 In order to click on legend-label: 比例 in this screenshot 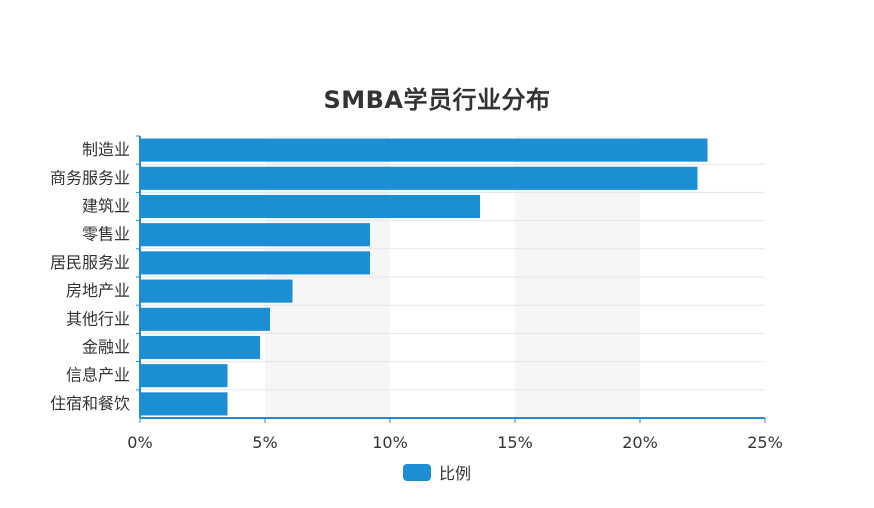, I will do `click(454, 473)`.